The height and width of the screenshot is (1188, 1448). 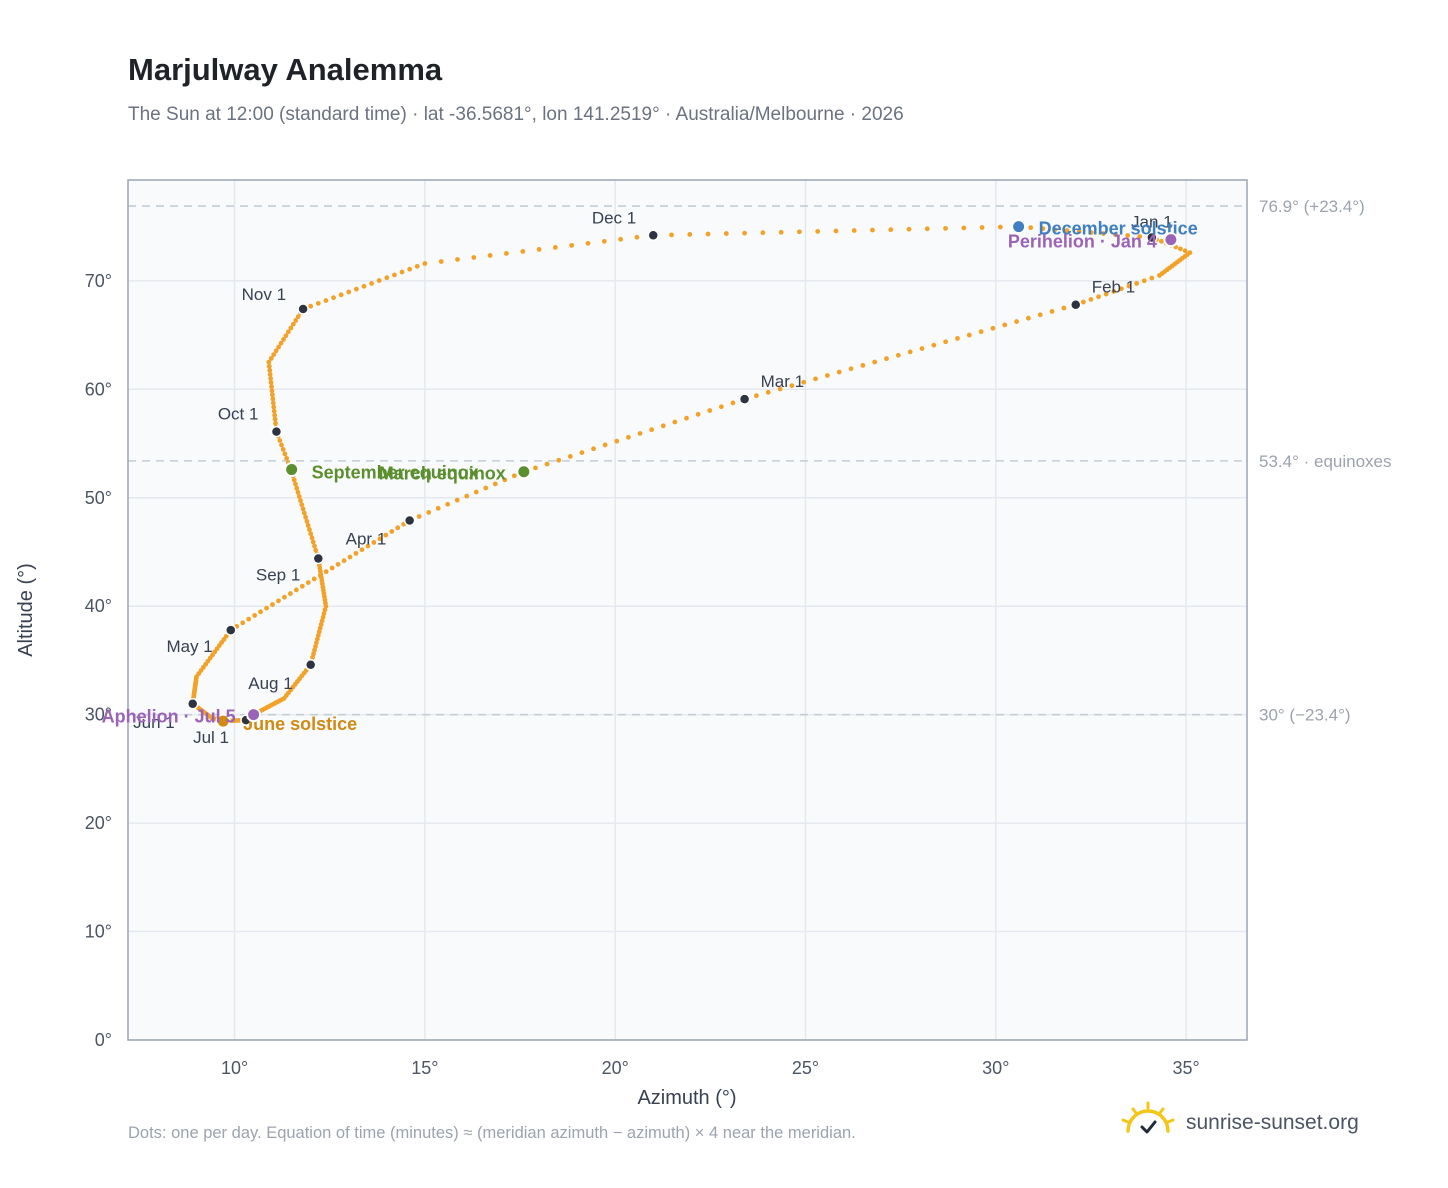 I want to click on event-label: June solstice, so click(x=300, y=724).